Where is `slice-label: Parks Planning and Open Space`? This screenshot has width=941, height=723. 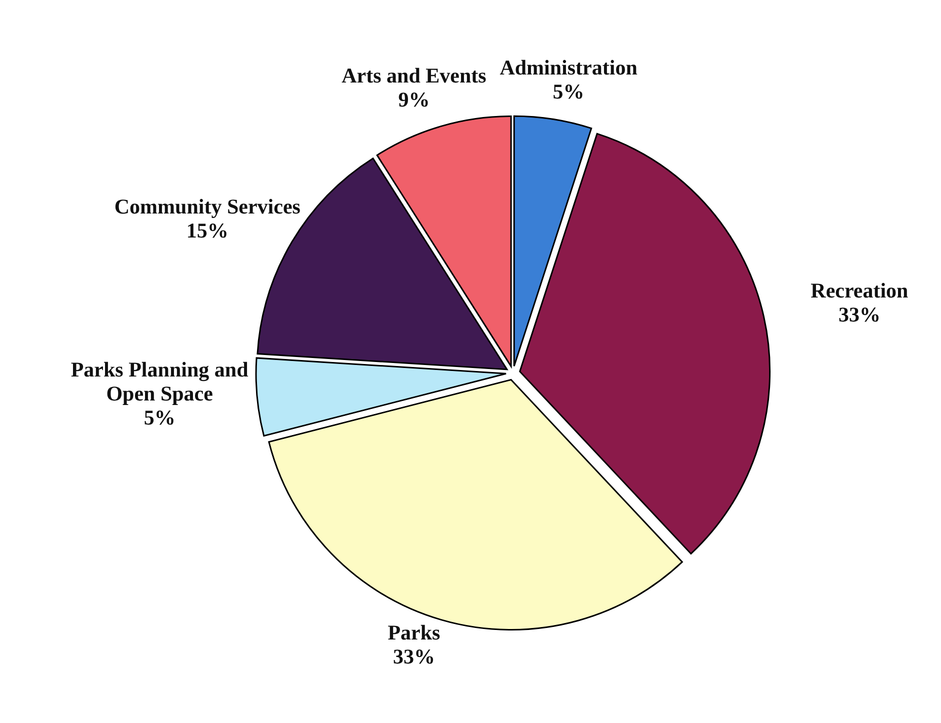 slice-label: Parks Planning and Open Space is located at coordinates (159, 381).